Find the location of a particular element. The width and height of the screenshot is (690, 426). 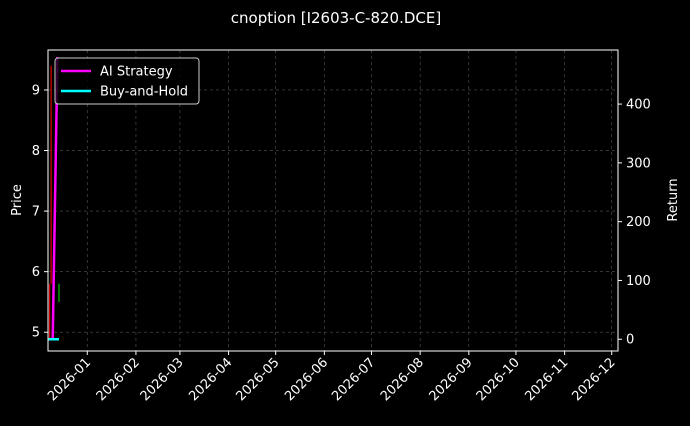

y2-axis-label: Return is located at coordinates (673, 199).